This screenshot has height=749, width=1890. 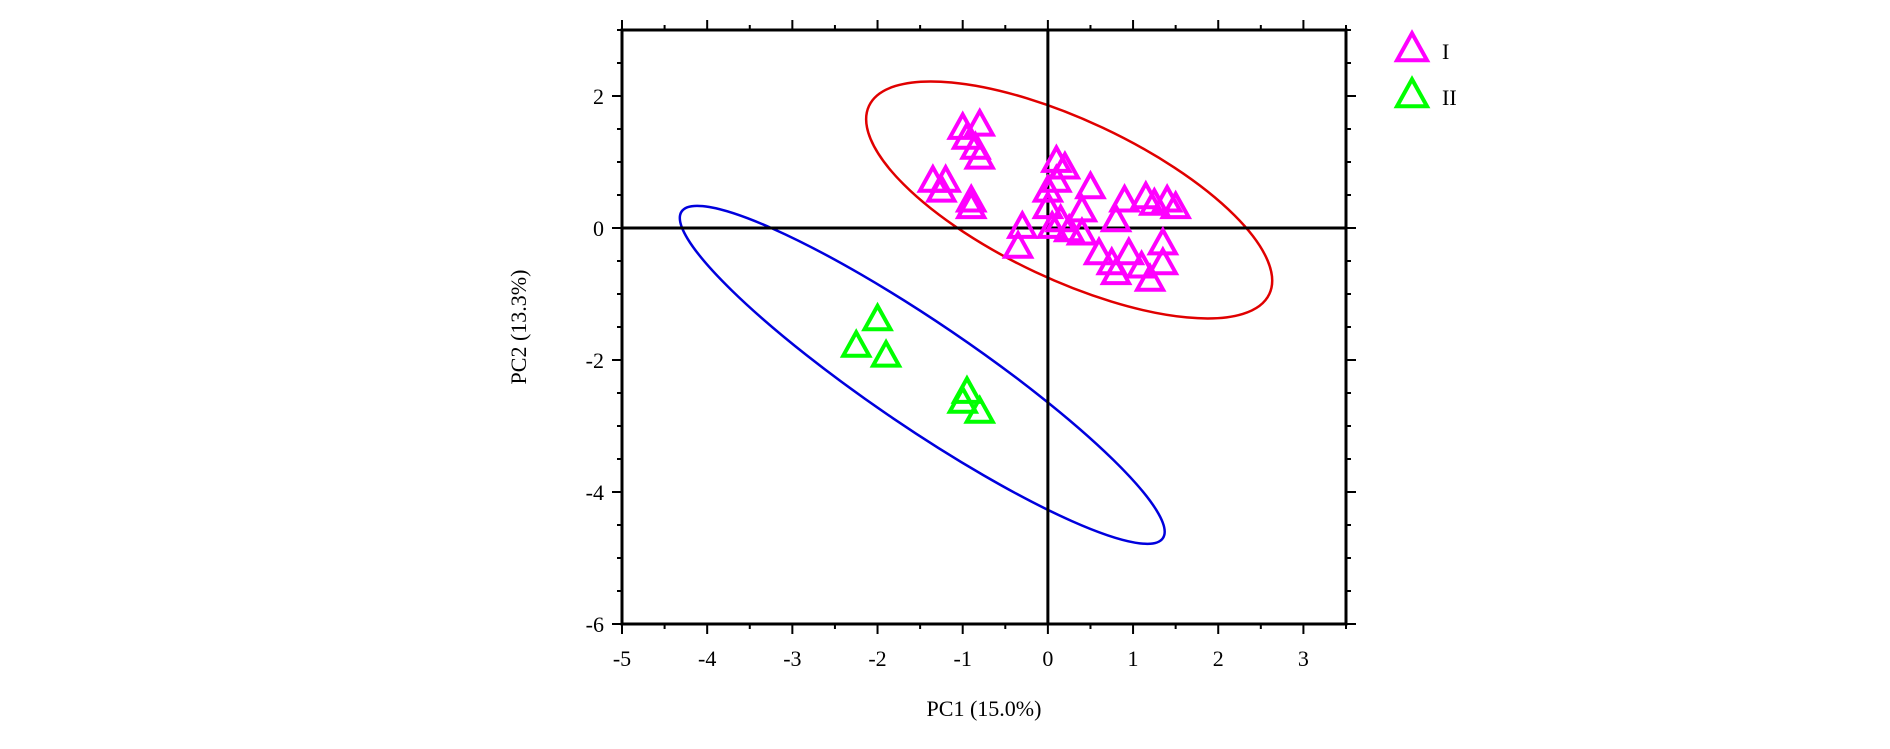 I want to click on data-points, so click(x=1016, y=265).